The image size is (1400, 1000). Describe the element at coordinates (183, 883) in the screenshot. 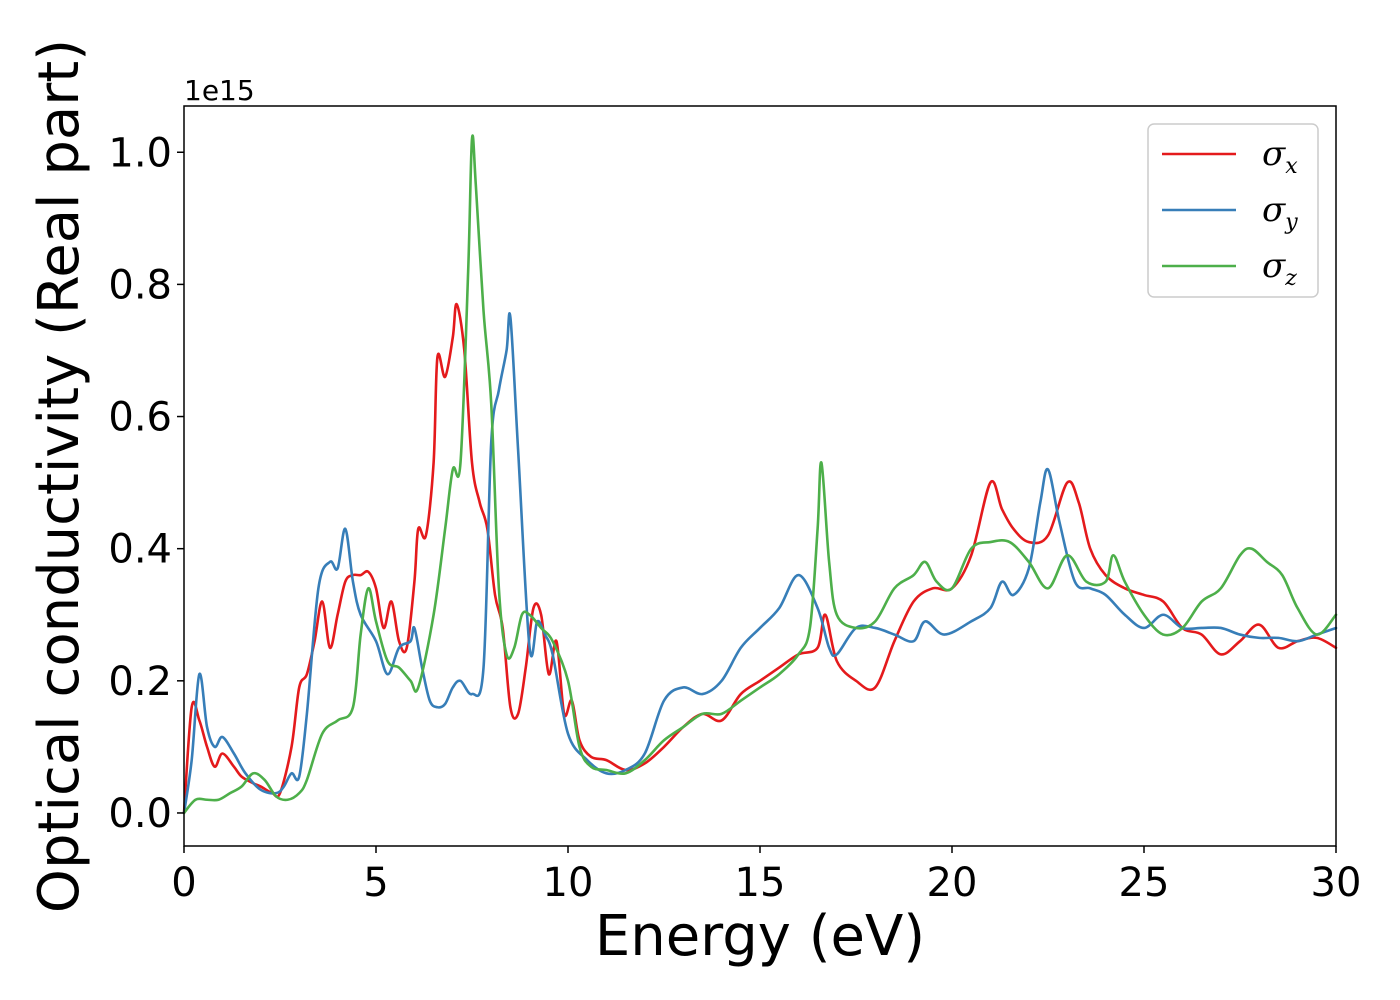

I see `x-tick-label: 0` at that location.